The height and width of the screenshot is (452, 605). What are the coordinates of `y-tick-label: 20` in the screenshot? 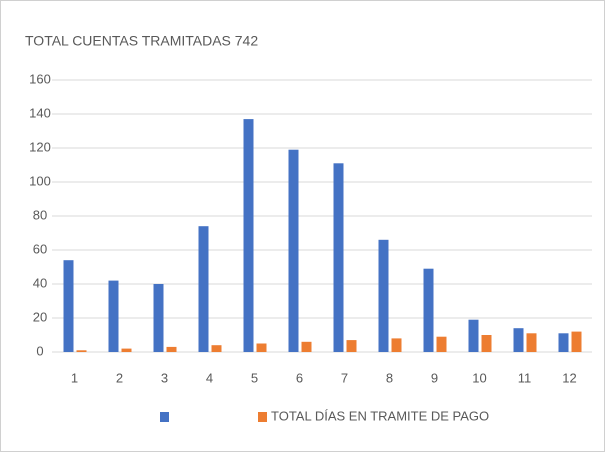 It's located at (40, 316).